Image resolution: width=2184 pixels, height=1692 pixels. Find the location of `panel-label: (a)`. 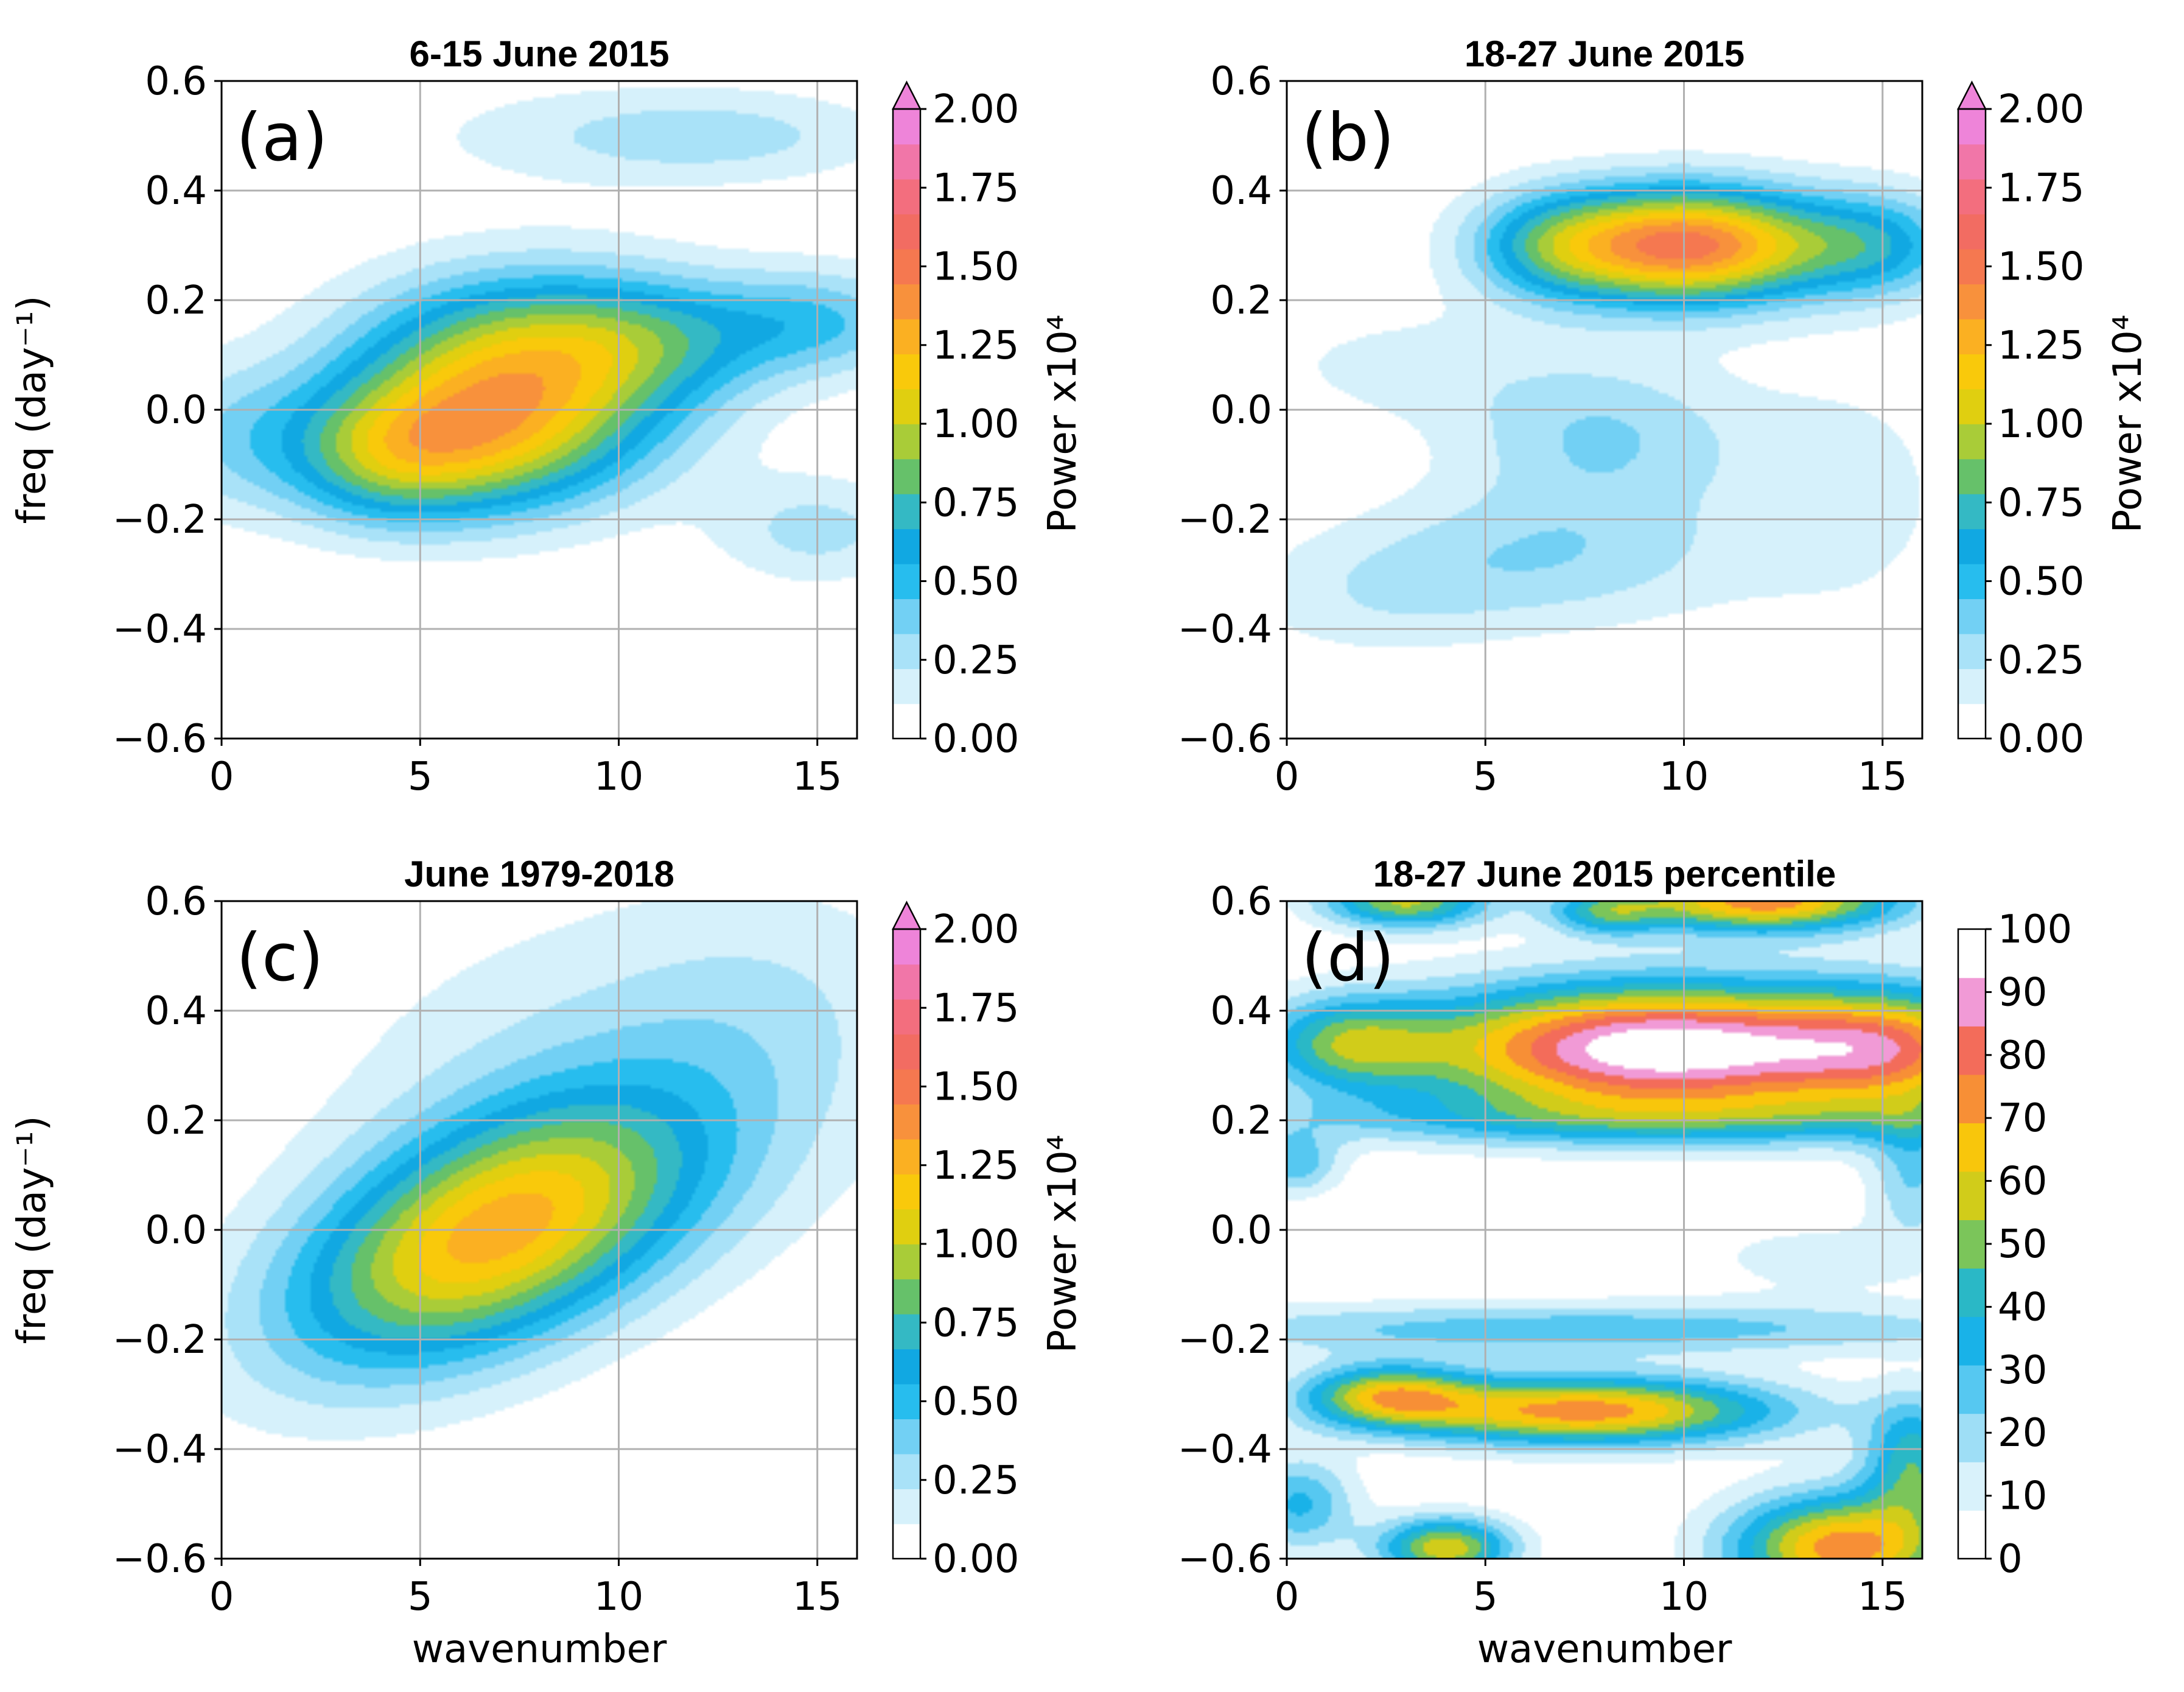

panel-label: (a) is located at coordinates (281, 138).